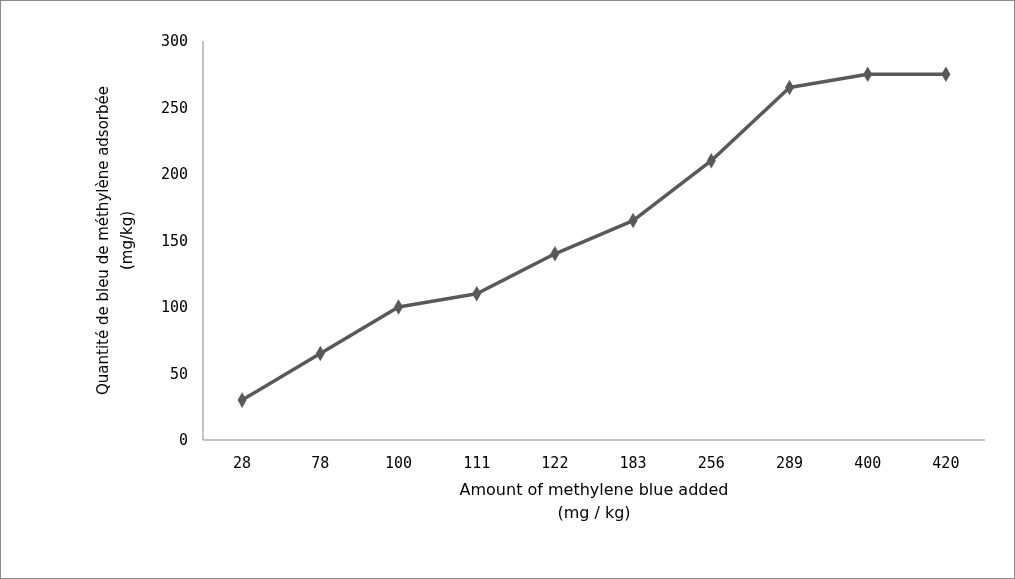 The height and width of the screenshot is (579, 1015). I want to click on y-axis-title: Quantité de bleu de méthylène adsorbée (mg/kg), so click(115, 240).